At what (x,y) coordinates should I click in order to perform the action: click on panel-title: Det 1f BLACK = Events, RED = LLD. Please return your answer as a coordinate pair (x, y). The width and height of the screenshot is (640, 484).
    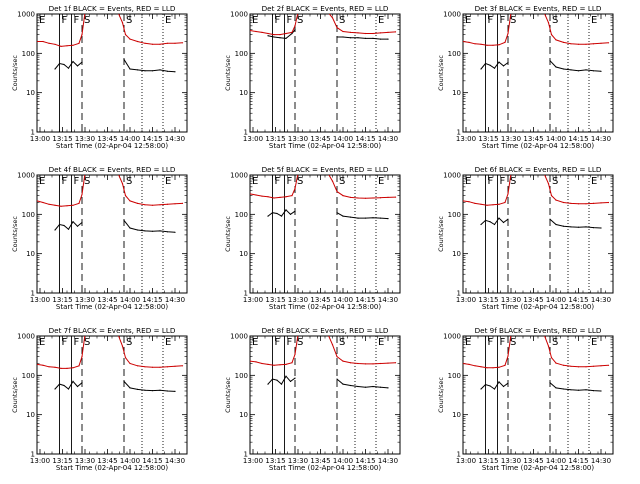
    Looking at the image, I should click on (112, 8).